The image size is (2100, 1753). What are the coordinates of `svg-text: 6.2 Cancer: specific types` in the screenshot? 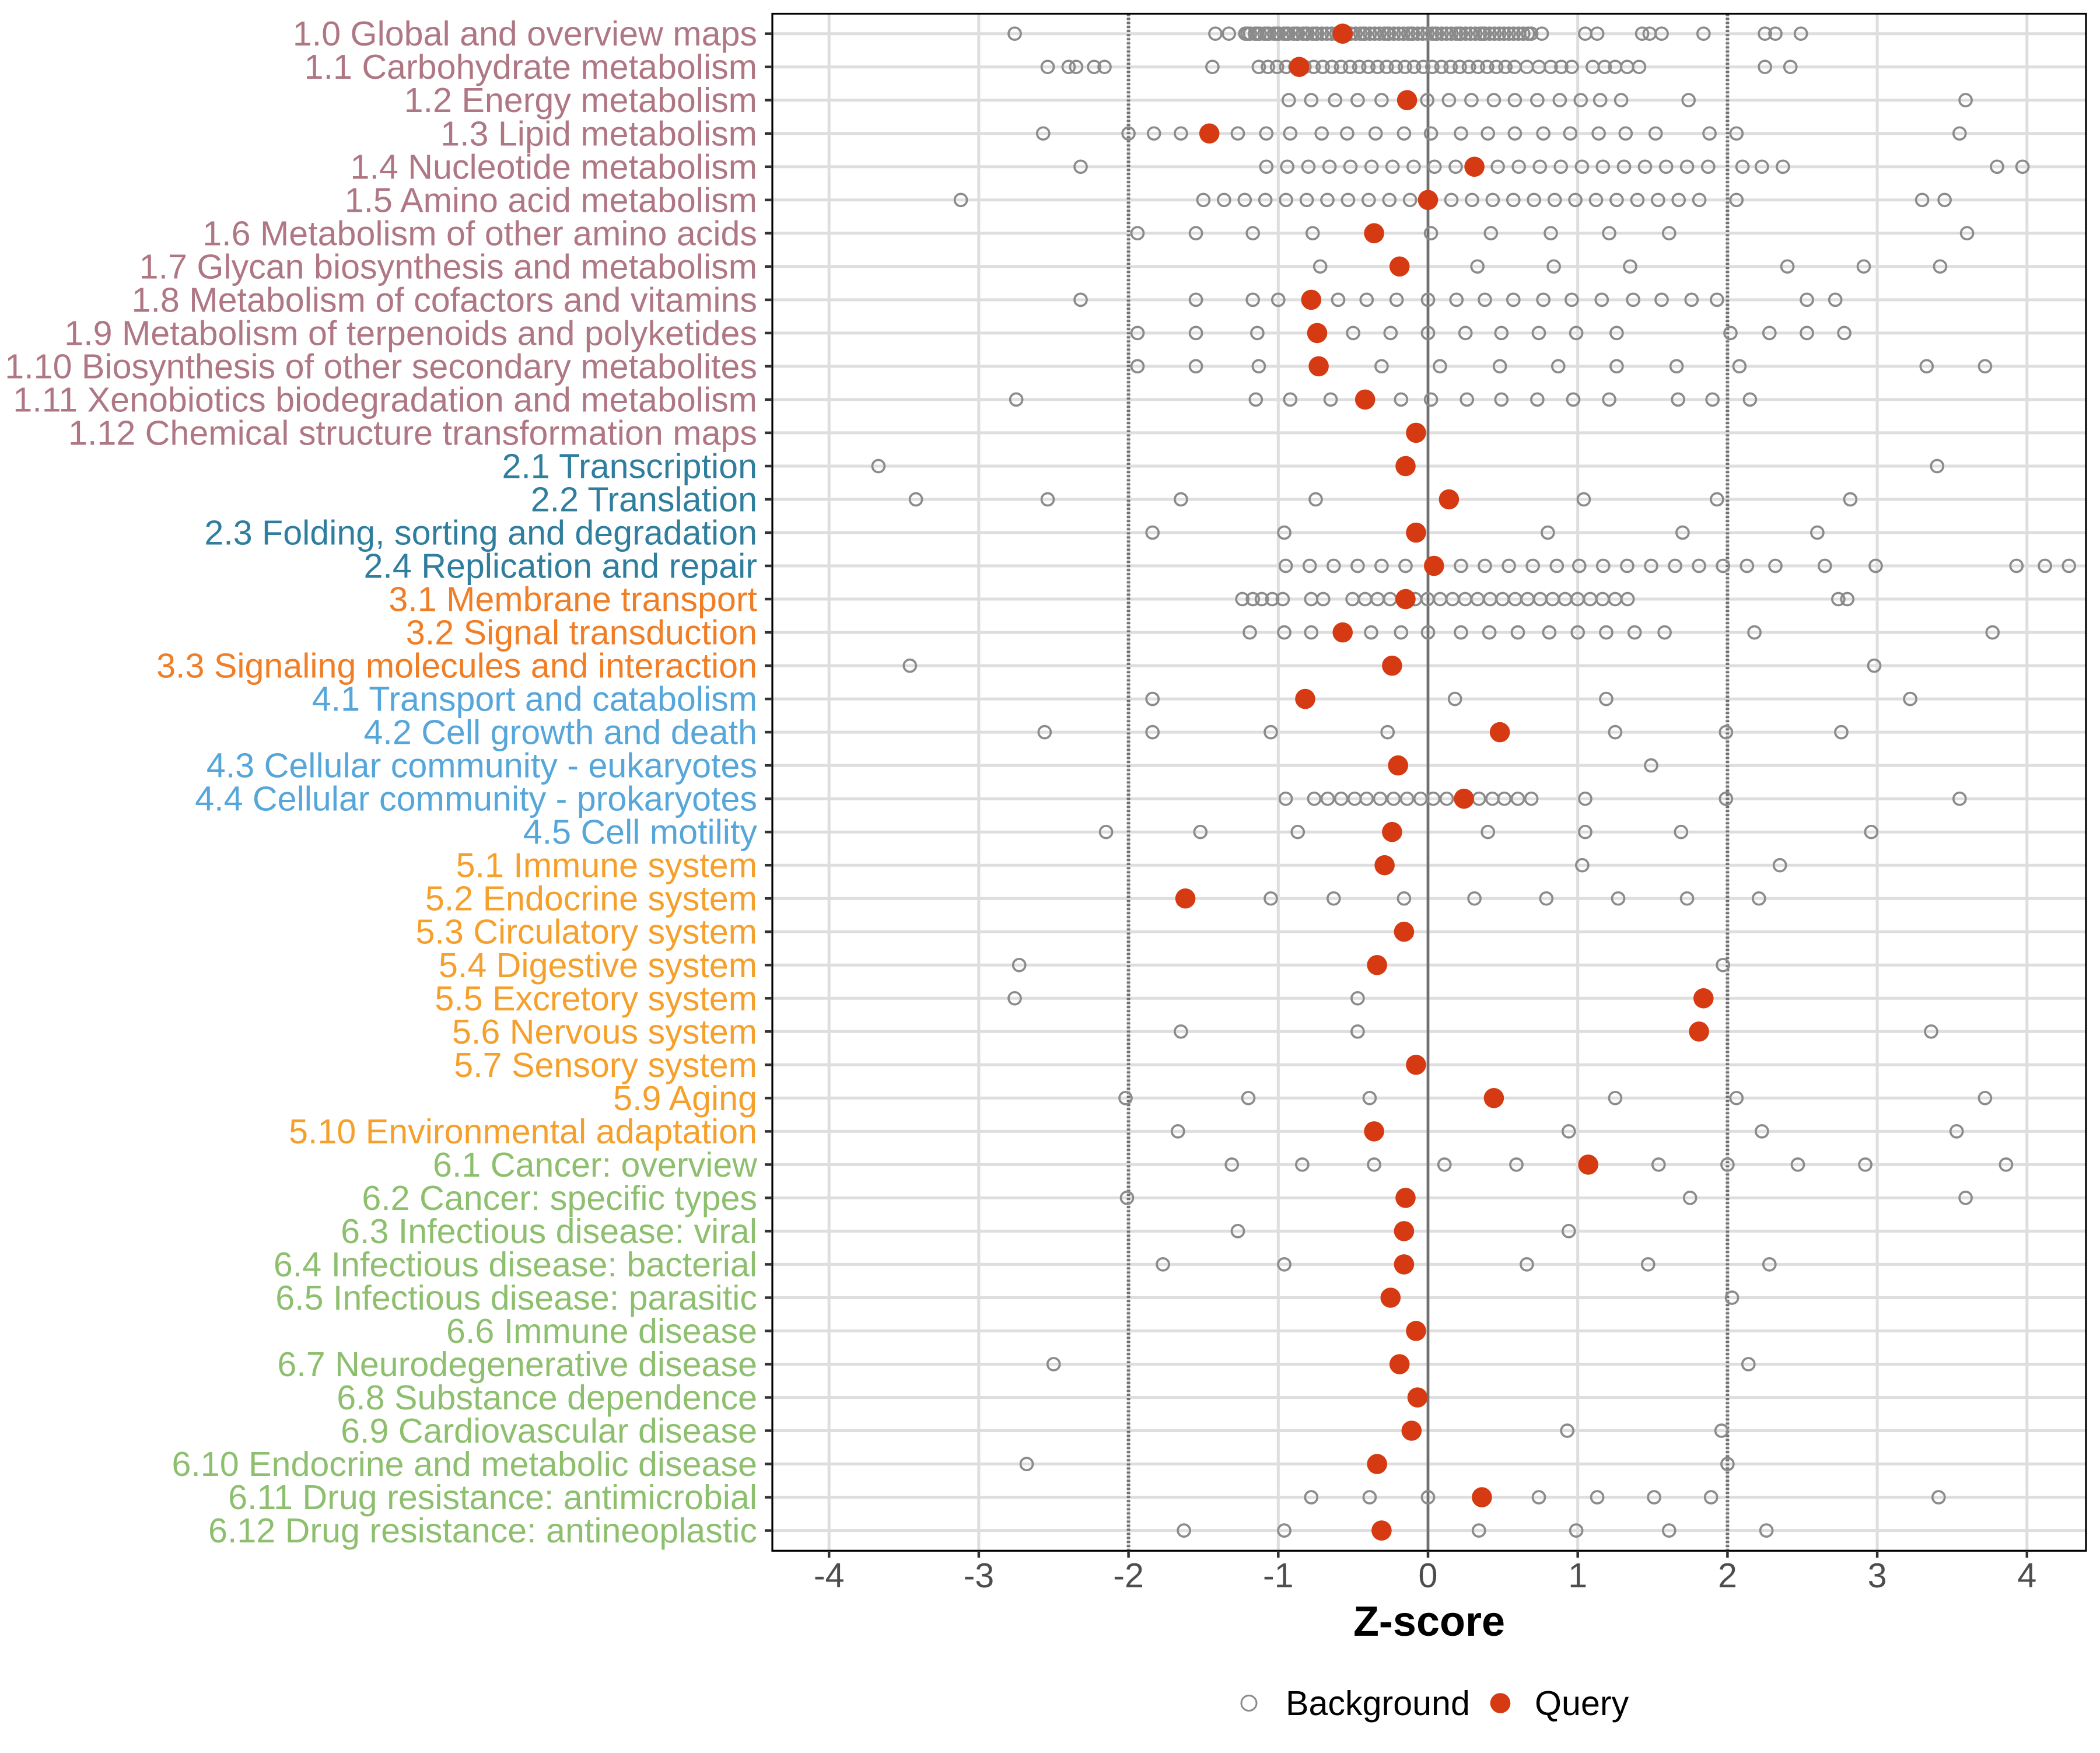 It's located at (559, 1197).